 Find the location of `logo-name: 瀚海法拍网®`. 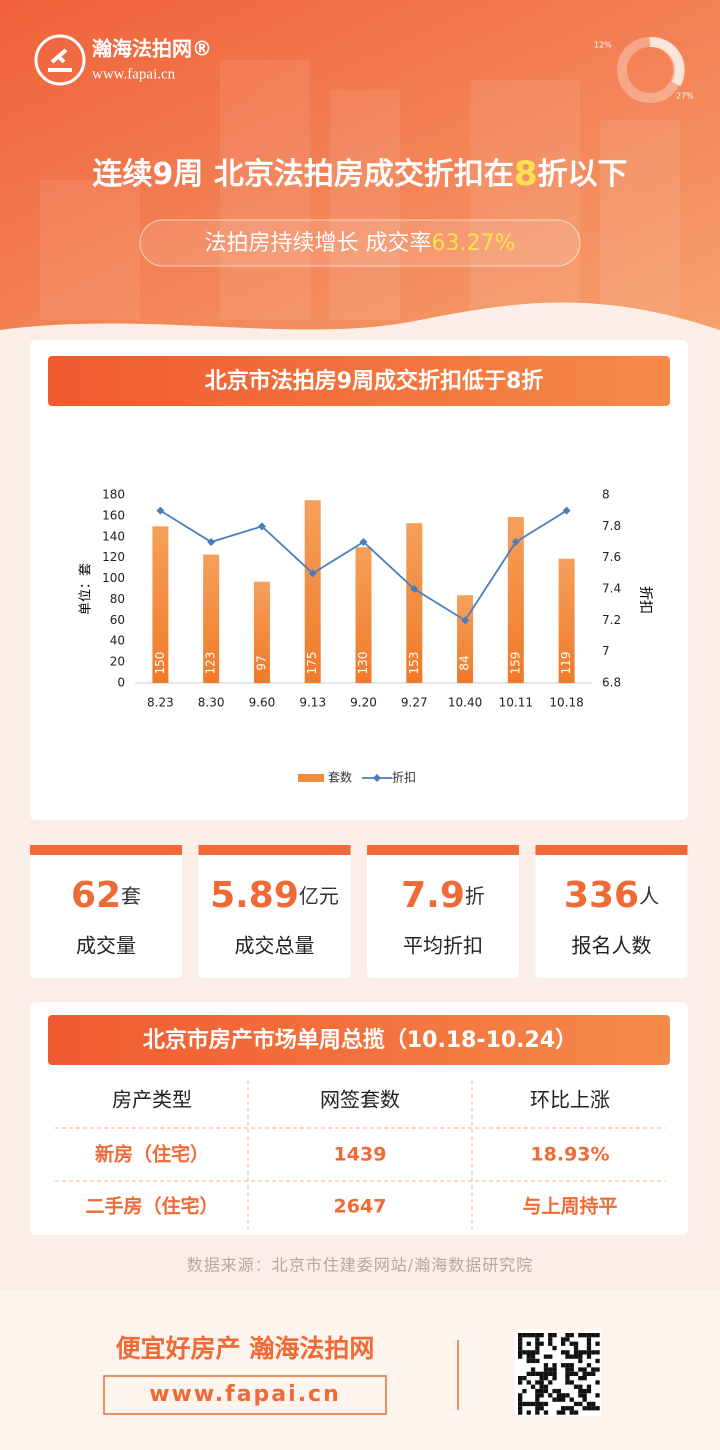

logo-name: 瀚海法拍网® is located at coordinates (152, 49).